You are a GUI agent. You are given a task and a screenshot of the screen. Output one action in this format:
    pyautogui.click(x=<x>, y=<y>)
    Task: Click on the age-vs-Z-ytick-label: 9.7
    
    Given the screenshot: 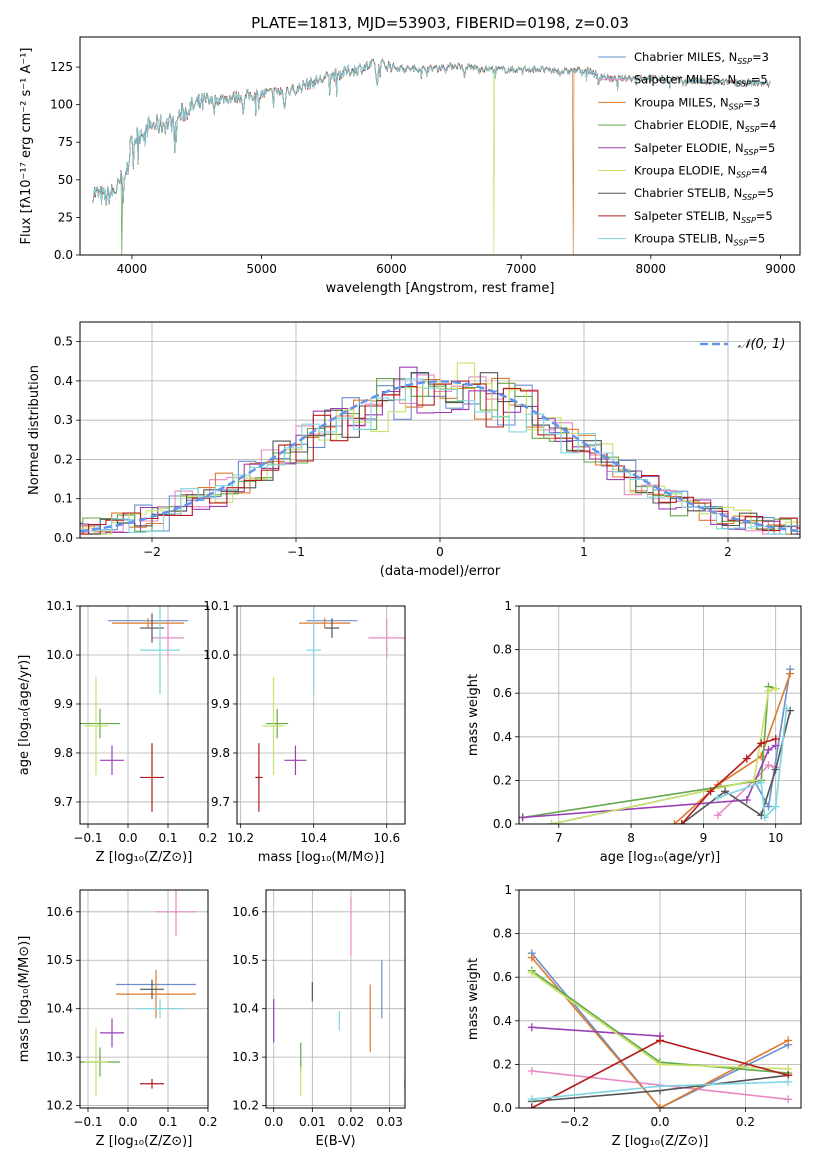 What is the action you would take?
    pyautogui.click(x=63, y=802)
    